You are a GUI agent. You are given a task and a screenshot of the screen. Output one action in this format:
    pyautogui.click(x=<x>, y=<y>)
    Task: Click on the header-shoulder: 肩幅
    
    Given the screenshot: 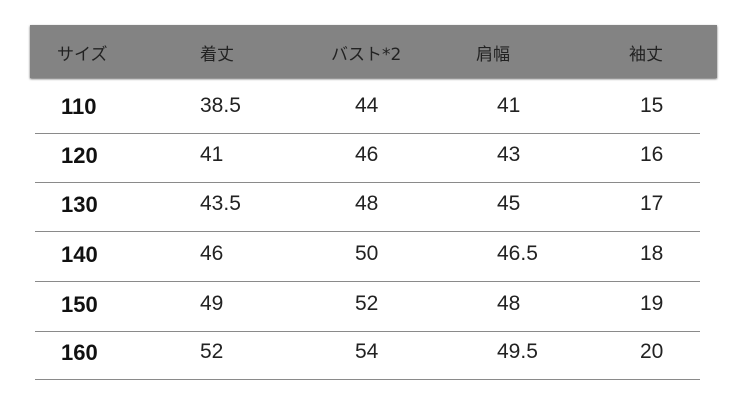 What is the action you would take?
    pyautogui.click(x=493, y=55)
    